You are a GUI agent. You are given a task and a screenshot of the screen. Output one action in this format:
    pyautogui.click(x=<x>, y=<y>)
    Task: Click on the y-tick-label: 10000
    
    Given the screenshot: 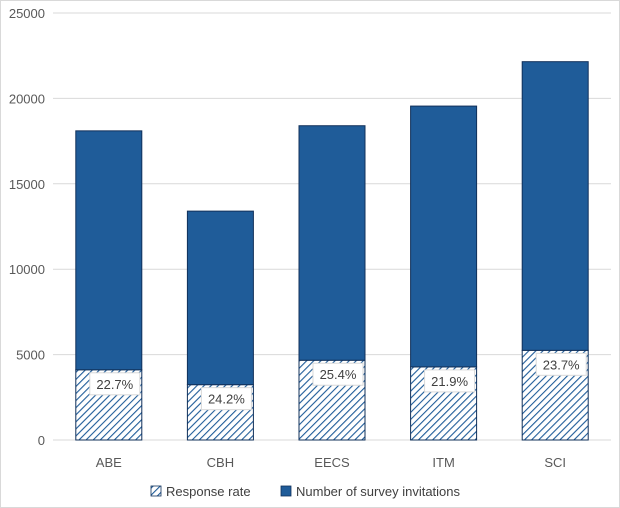 What is the action you would take?
    pyautogui.click(x=27, y=269)
    